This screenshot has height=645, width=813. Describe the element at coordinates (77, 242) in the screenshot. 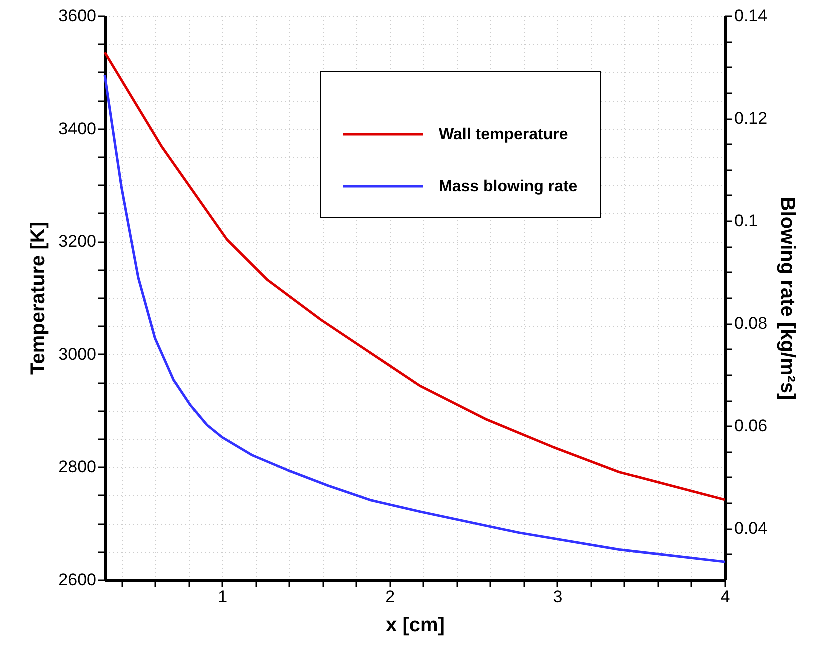

I see `y-tick-label: 3200` at that location.